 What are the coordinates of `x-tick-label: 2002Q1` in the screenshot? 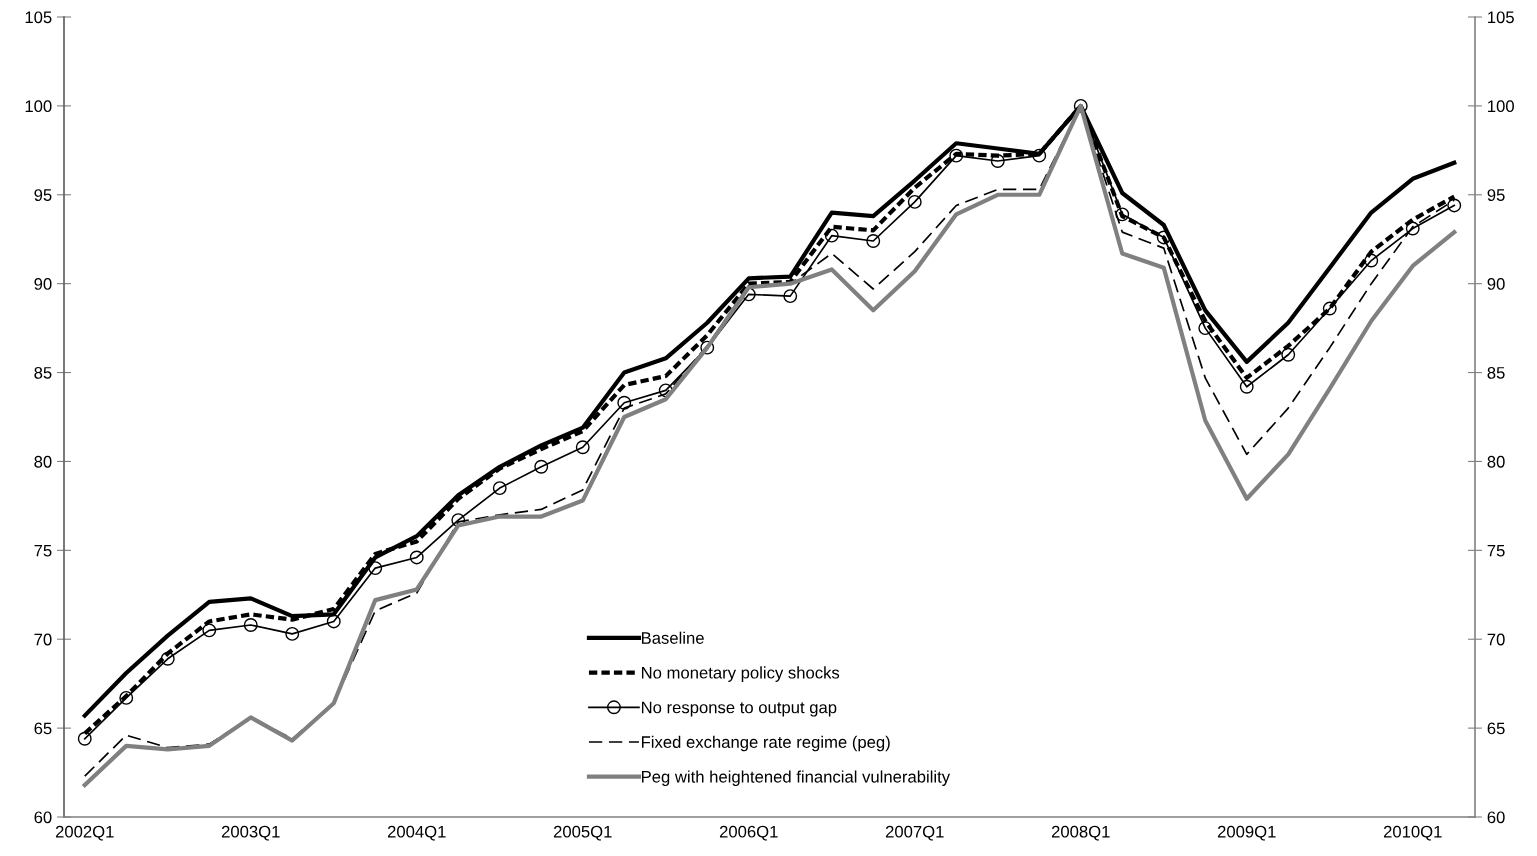 It's located at (84, 833).